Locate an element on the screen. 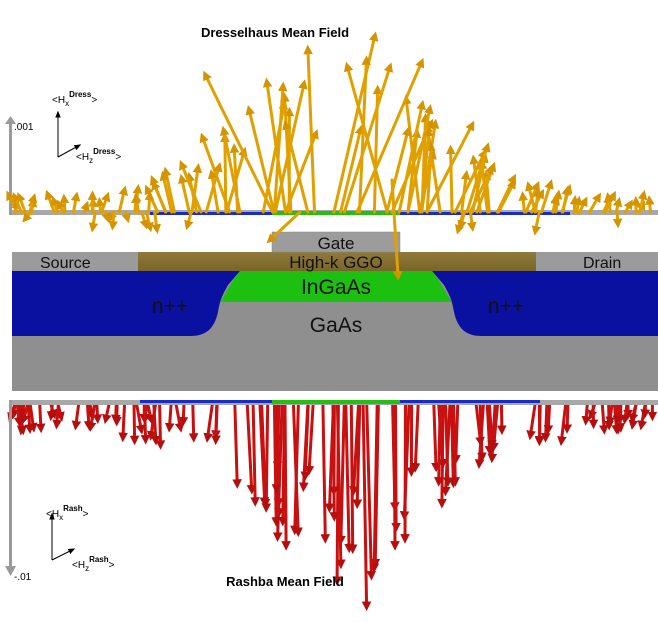  bottom-hx-label: <HxRash> is located at coordinates (67, 513).